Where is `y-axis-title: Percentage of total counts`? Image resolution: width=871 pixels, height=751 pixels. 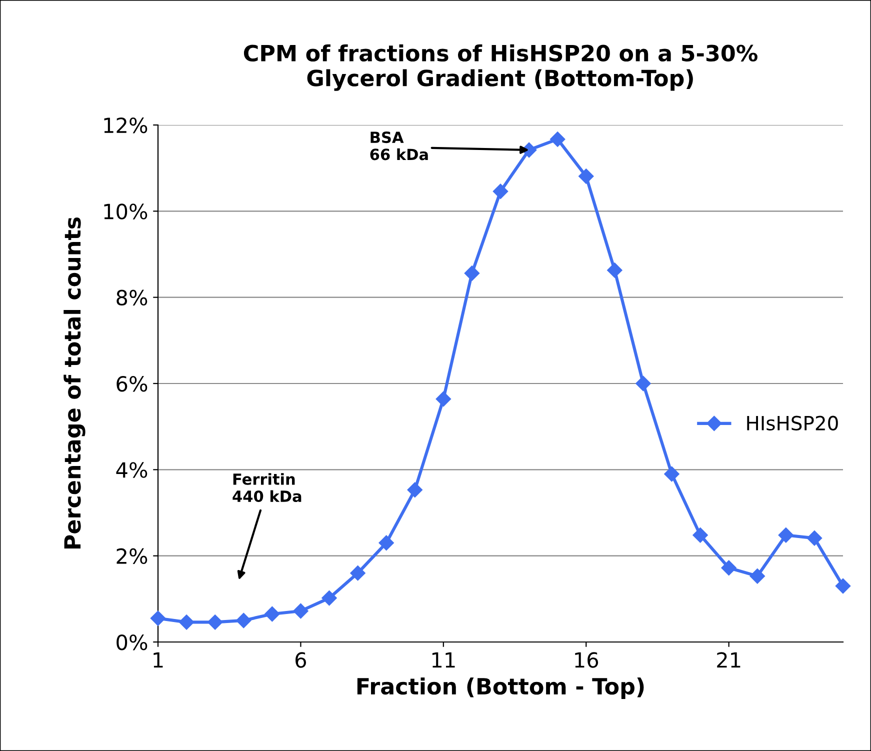
y-axis-title: Percentage of total counts is located at coordinates (75, 383).